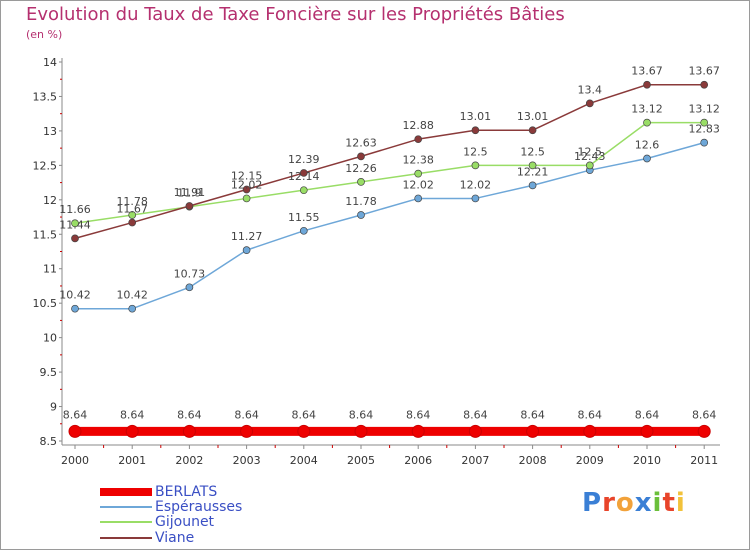 This screenshot has height=550, width=750. Describe the element at coordinates (126, 538) in the screenshot. I see `legend-swatch-viane` at that location.